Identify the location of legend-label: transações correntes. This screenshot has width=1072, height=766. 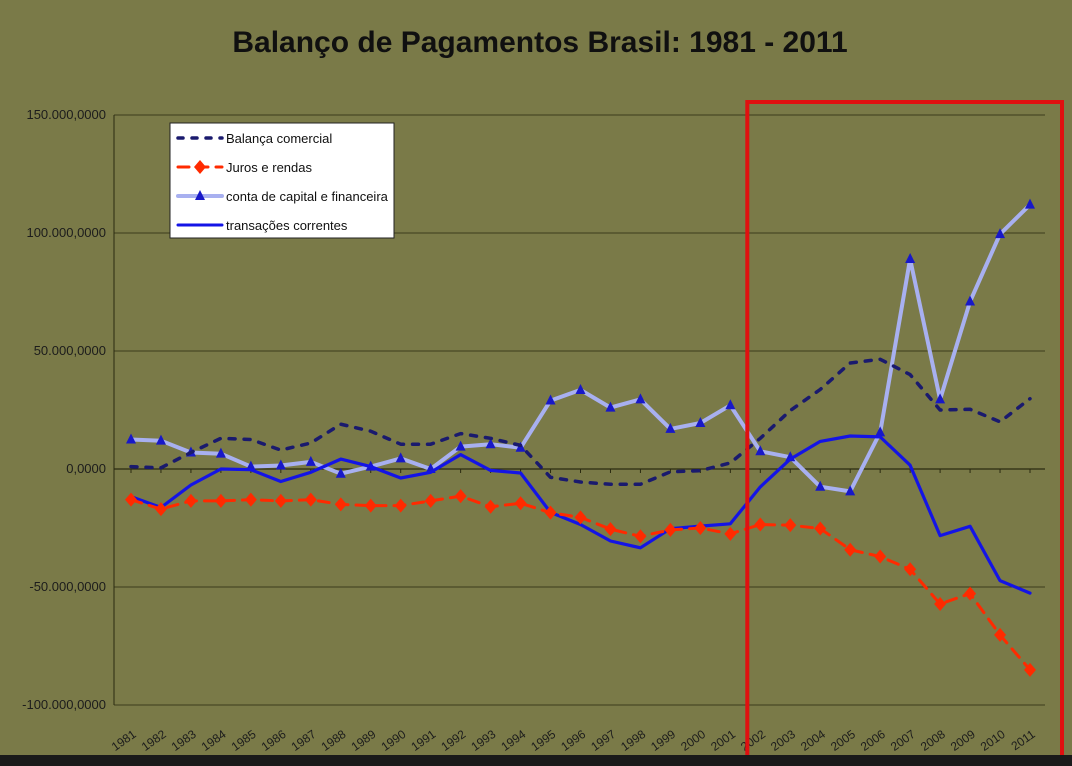
(287, 225).